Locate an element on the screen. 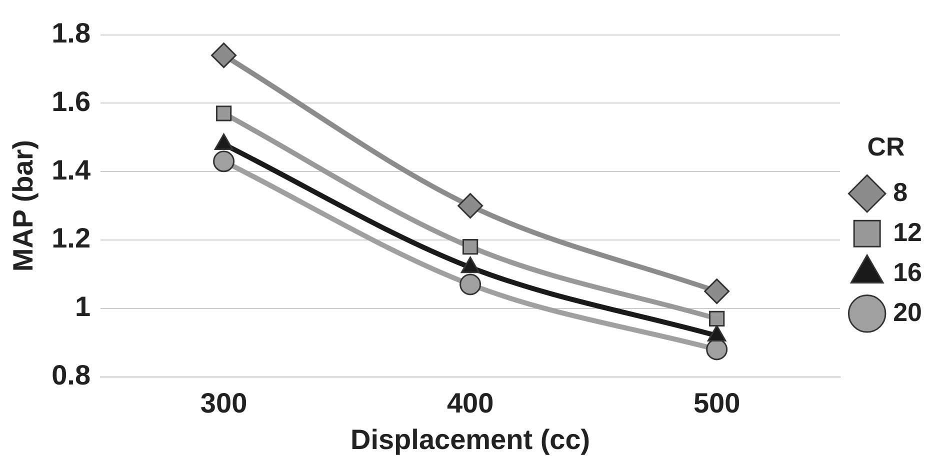  legend-label: 16 is located at coordinates (907, 271).